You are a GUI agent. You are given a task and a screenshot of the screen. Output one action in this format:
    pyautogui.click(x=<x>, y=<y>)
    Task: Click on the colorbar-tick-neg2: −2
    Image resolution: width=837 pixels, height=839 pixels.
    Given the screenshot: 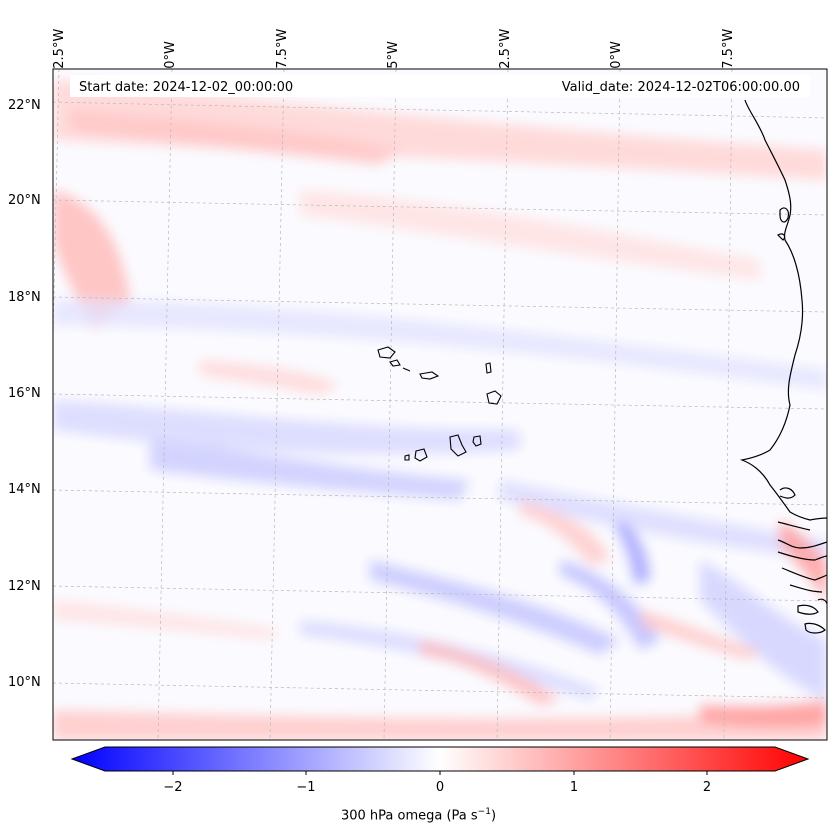 What is the action you would take?
    pyautogui.click(x=173, y=787)
    